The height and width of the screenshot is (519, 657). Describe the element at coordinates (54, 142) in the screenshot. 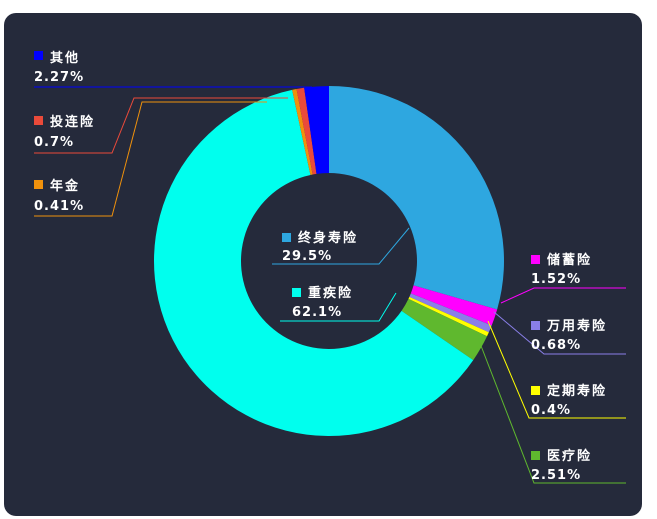

I see `slice-value-7: 0.7%` at that location.